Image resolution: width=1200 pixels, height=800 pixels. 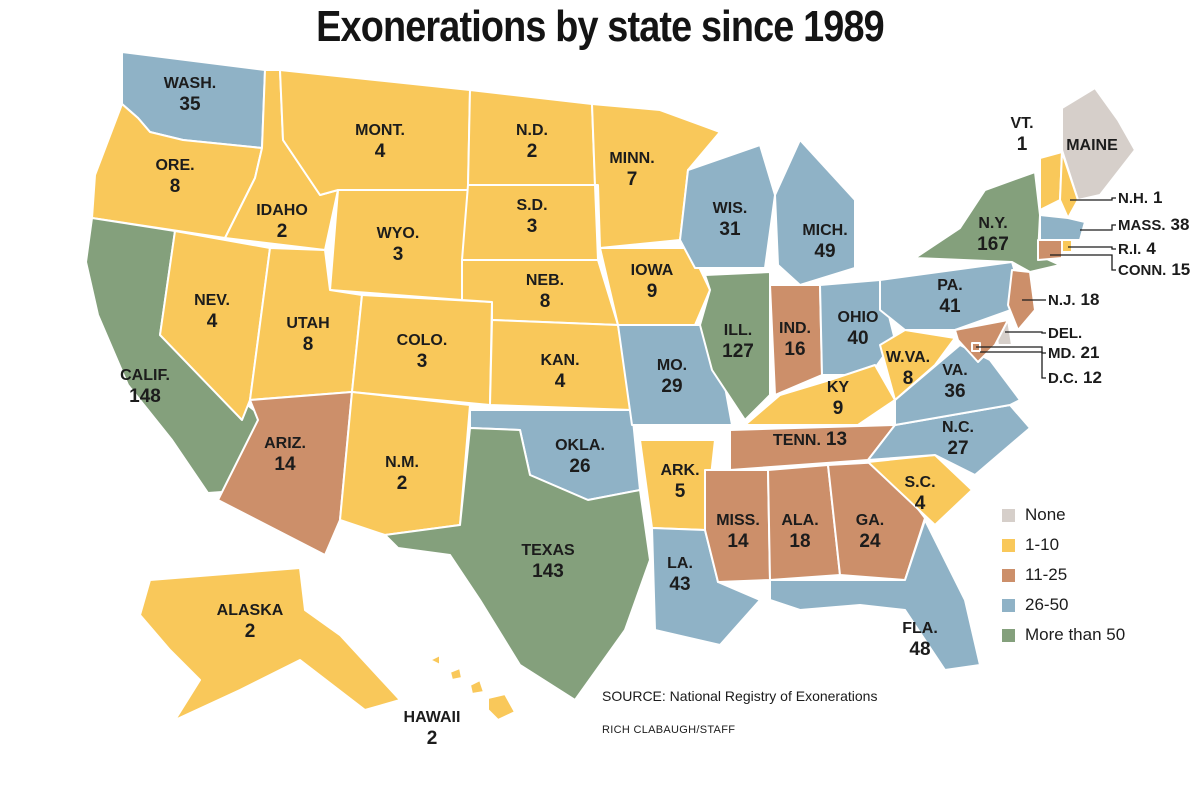 What do you see at coordinates (402, 474) in the screenshot?
I see `state-label: N.M. 2` at bounding box center [402, 474].